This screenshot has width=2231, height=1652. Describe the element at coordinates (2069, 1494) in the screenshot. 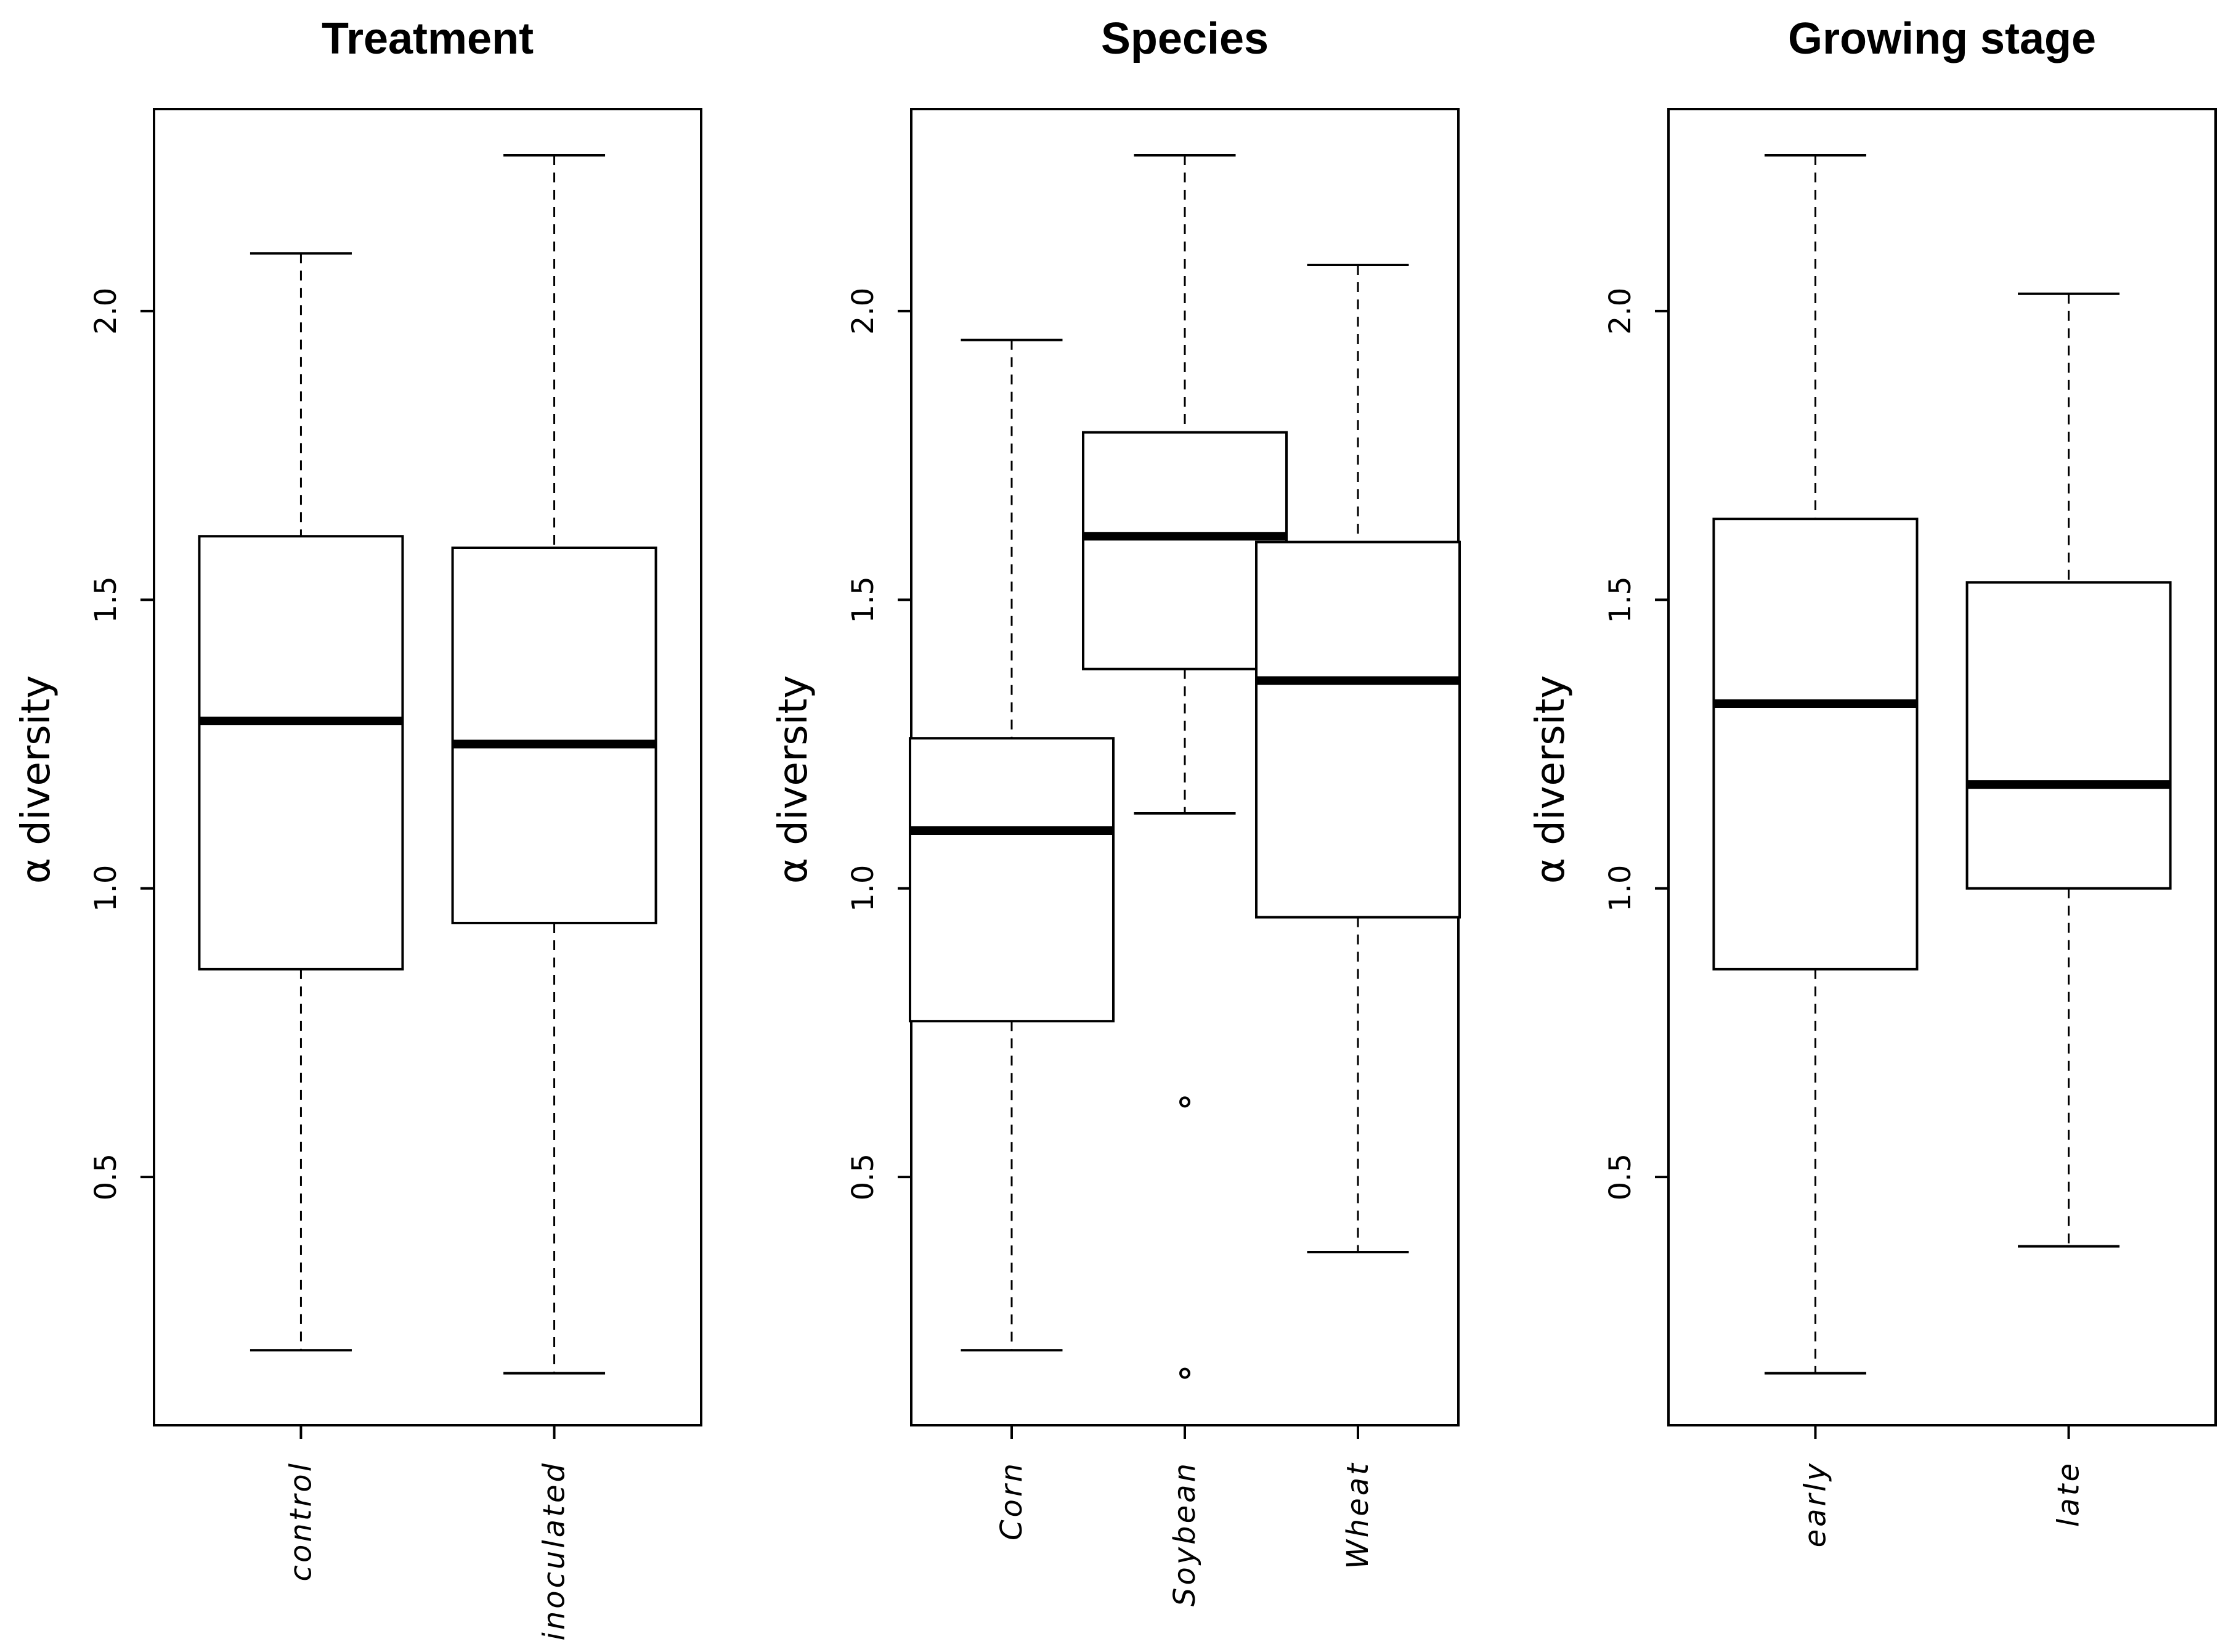

I see `x-tick-label: late` at that location.